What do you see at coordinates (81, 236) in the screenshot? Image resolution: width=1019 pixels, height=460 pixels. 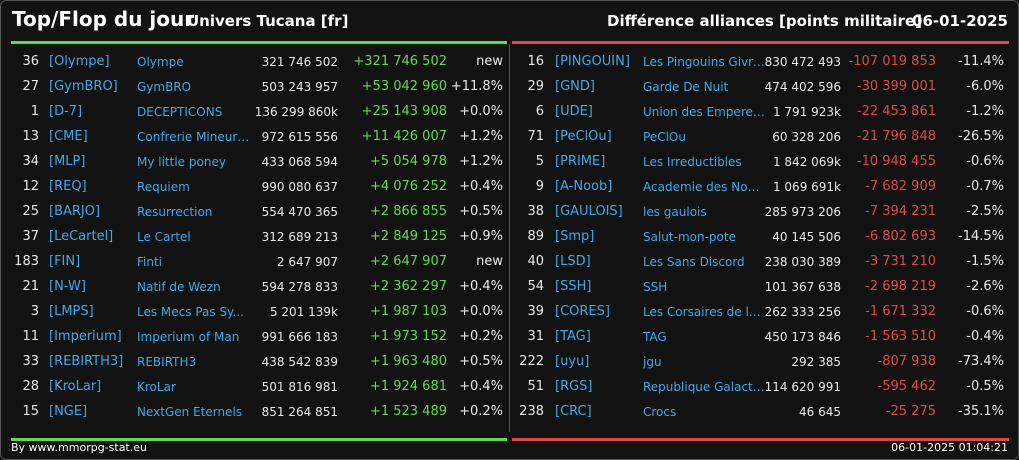 I see `alliance-tag-link: [LeCartel]` at bounding box center [81, 236].